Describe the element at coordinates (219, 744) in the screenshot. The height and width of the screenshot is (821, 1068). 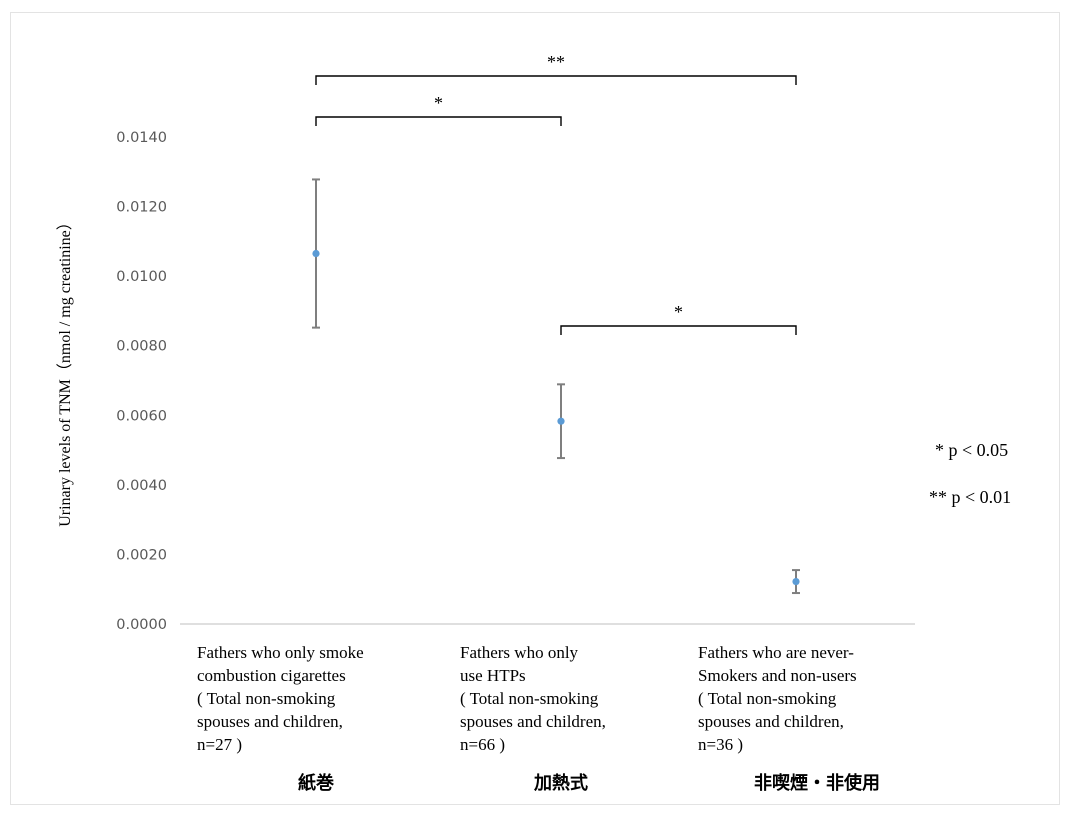
I see `x-category-label: n=27 )` at that location.